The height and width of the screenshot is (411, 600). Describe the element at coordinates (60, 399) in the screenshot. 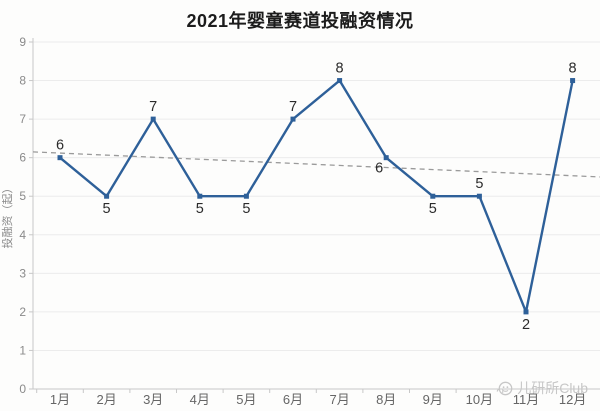

I see `x-tick-label: 1月` at that location.